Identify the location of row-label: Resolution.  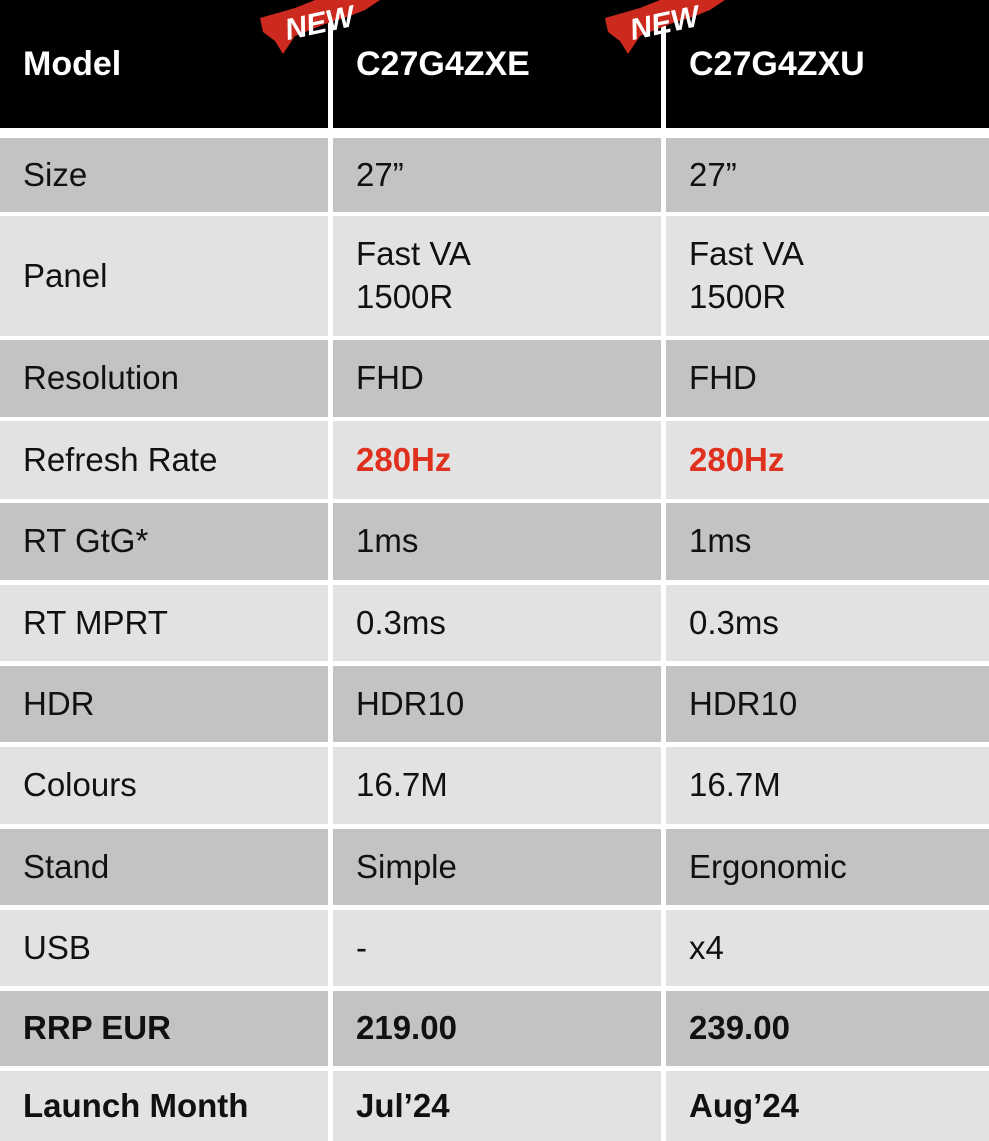
(164, 378).